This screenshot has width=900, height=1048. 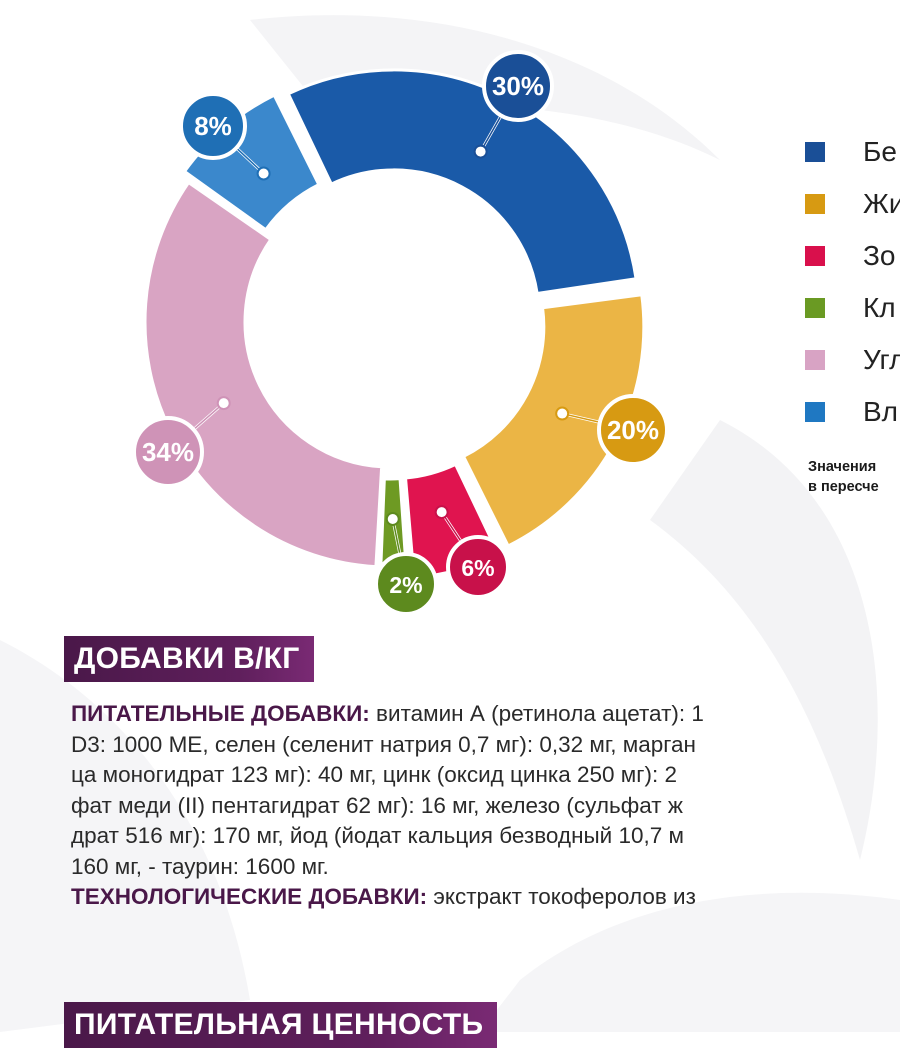 What do you see at coordinates (536, 713) in the screenshot?
I see `text-span: витамин А (ретинола ацетат): 1` at bounding box center [536, 713].